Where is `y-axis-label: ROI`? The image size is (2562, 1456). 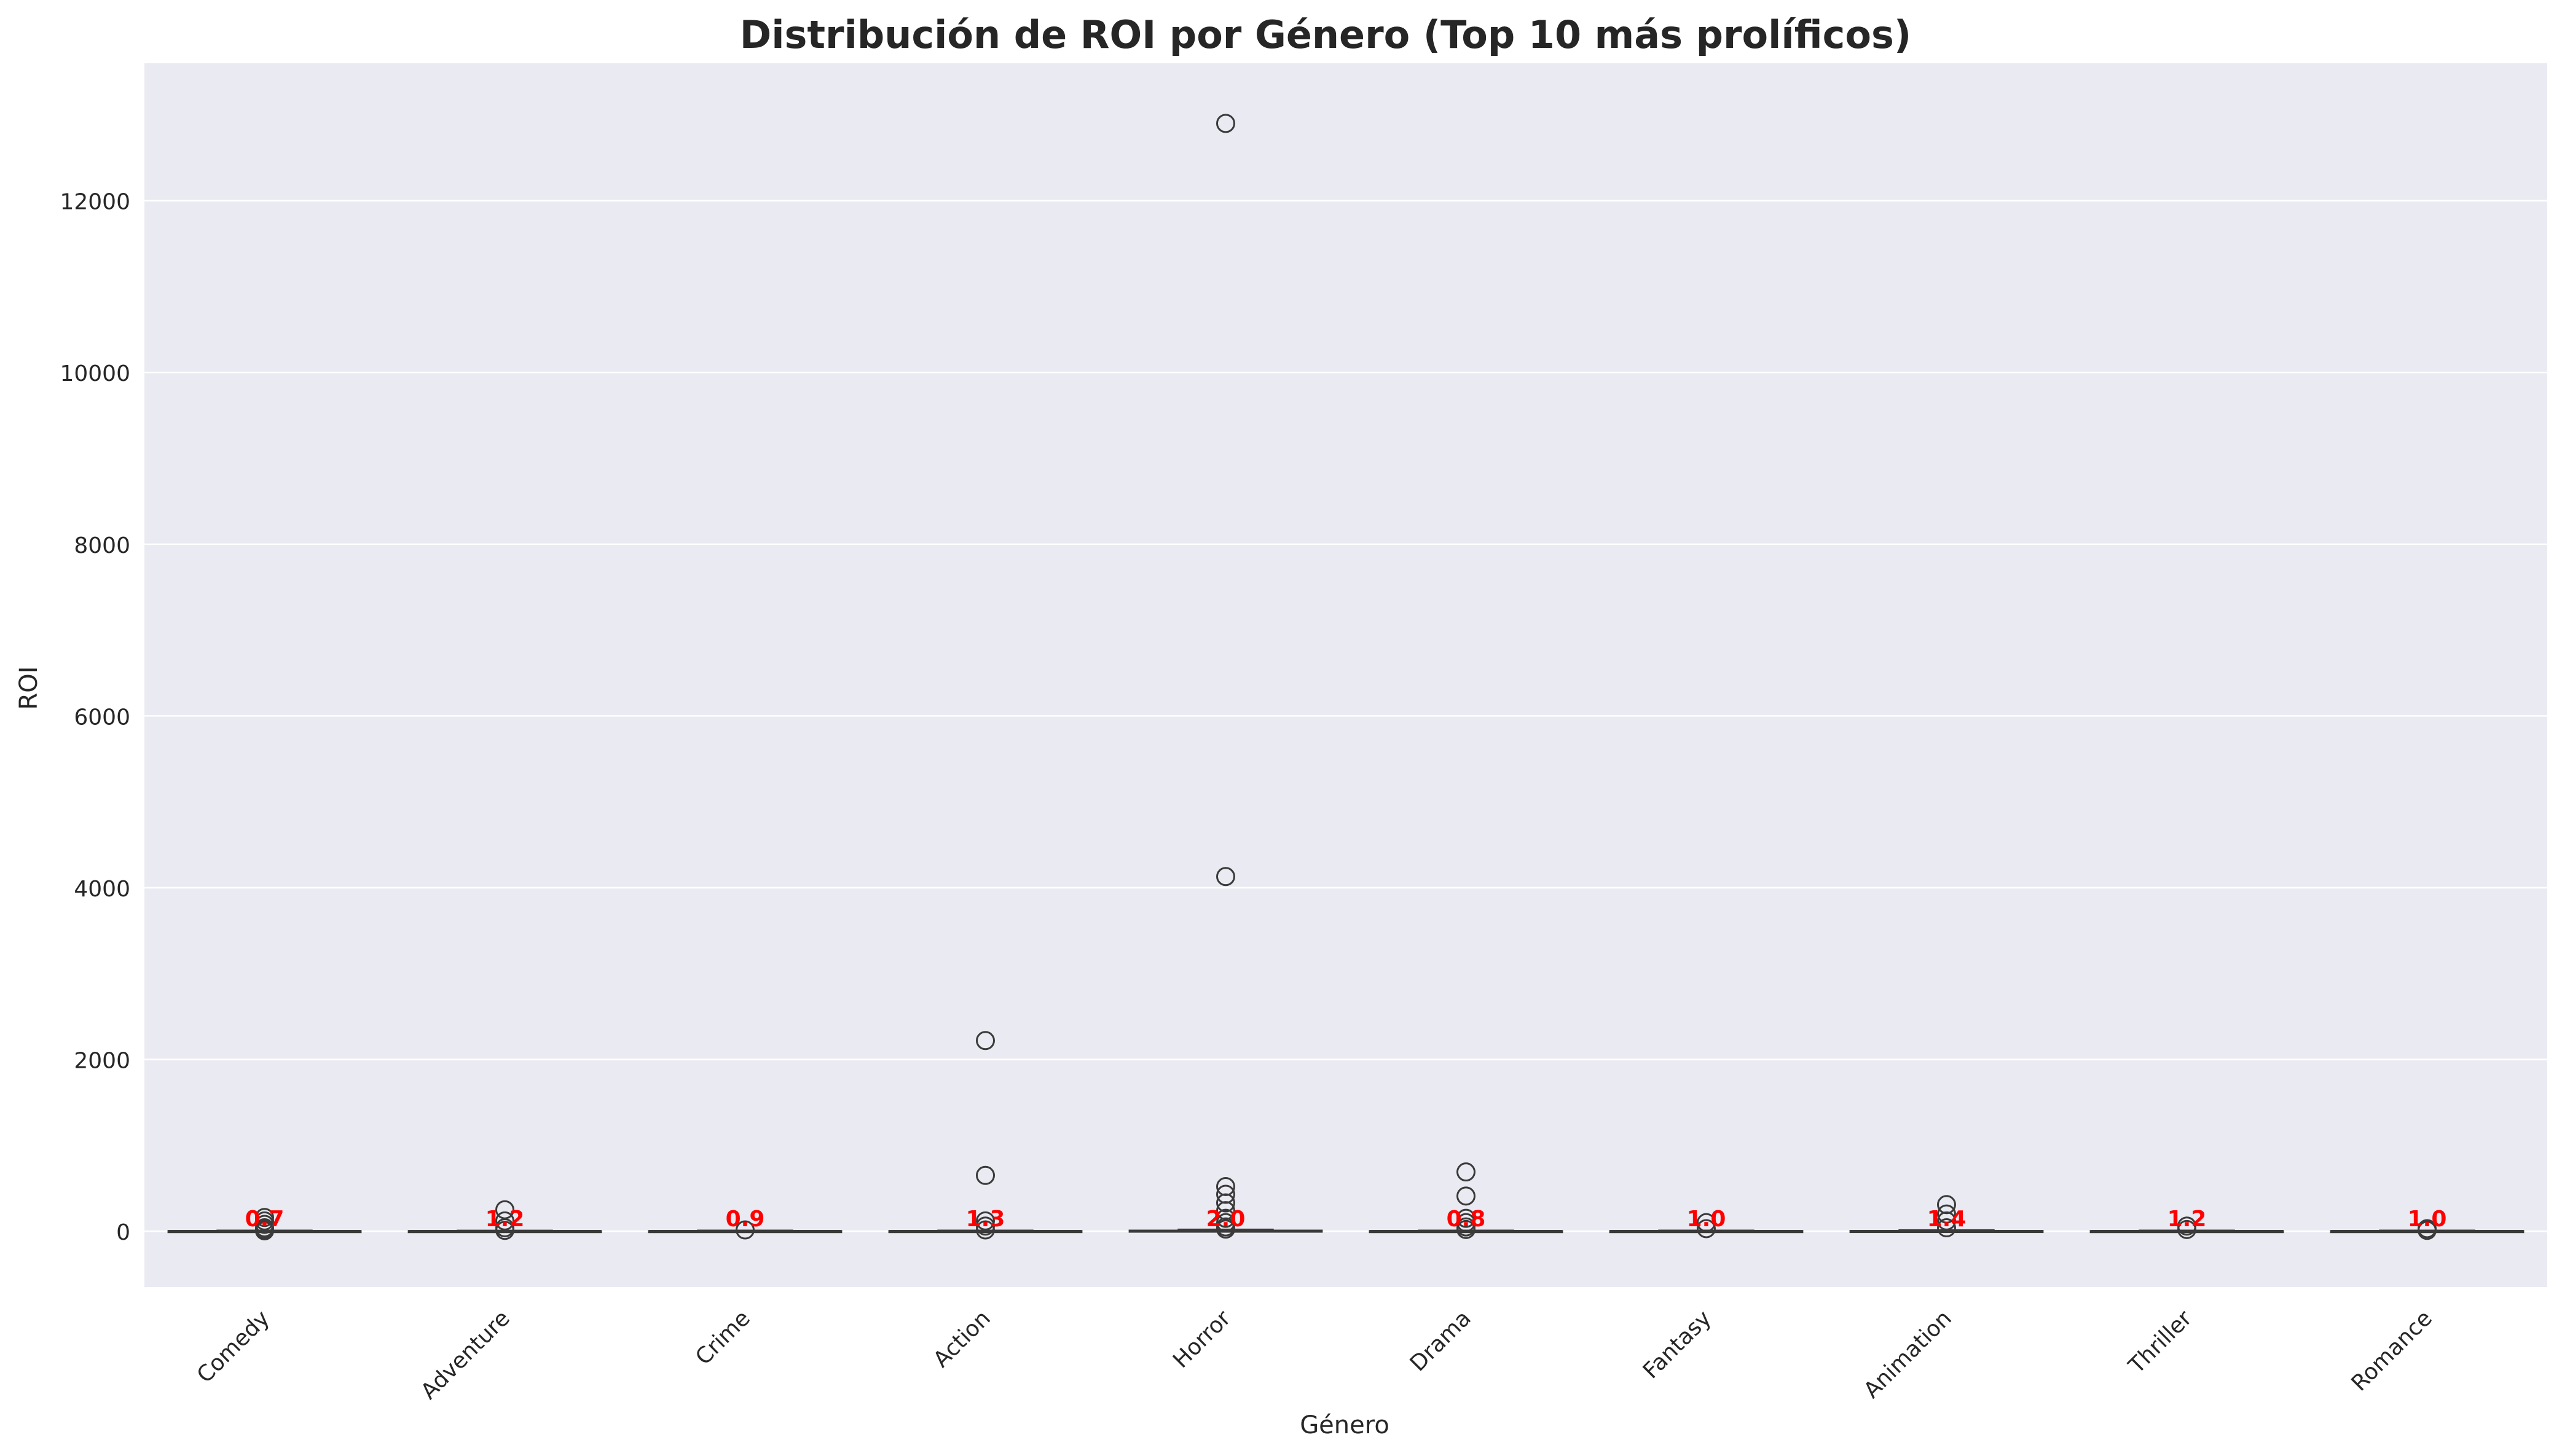
y-axis-label: ROI is located at coordinates (29, 688).